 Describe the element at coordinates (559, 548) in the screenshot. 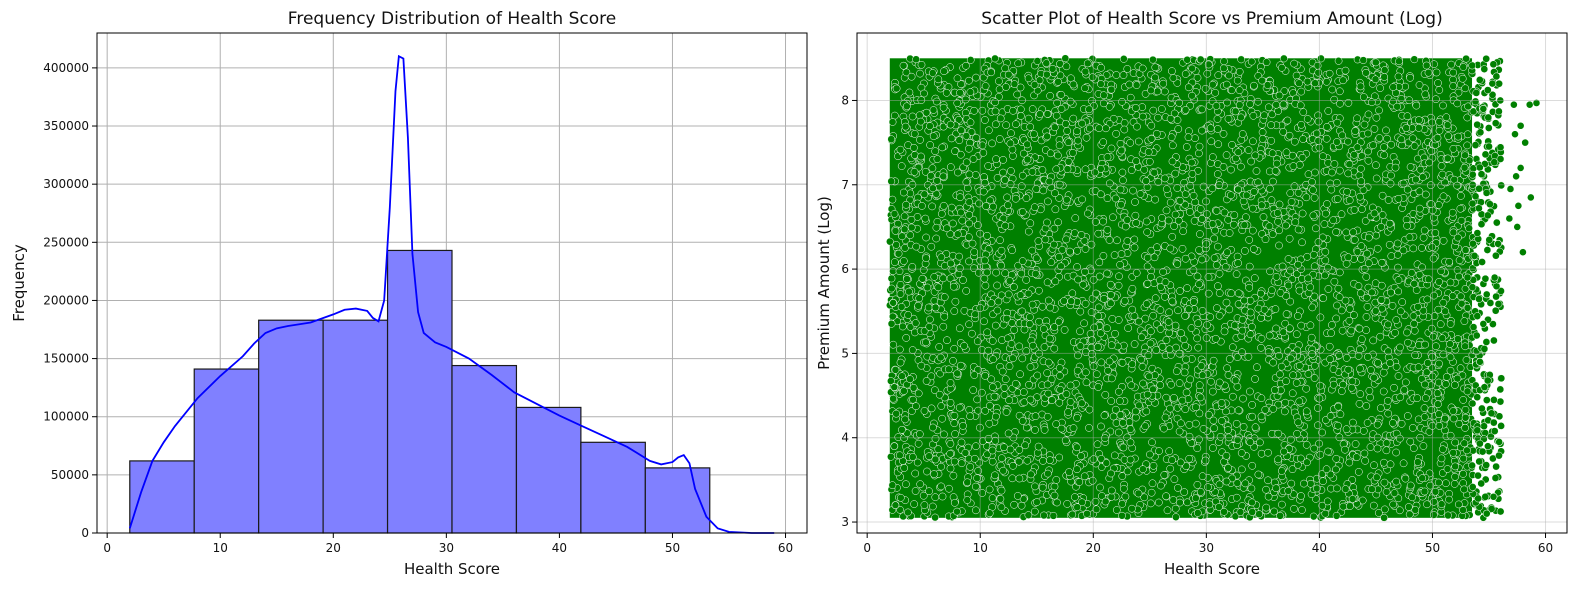

I see `histogram-x-tick-label: 40` at that location.